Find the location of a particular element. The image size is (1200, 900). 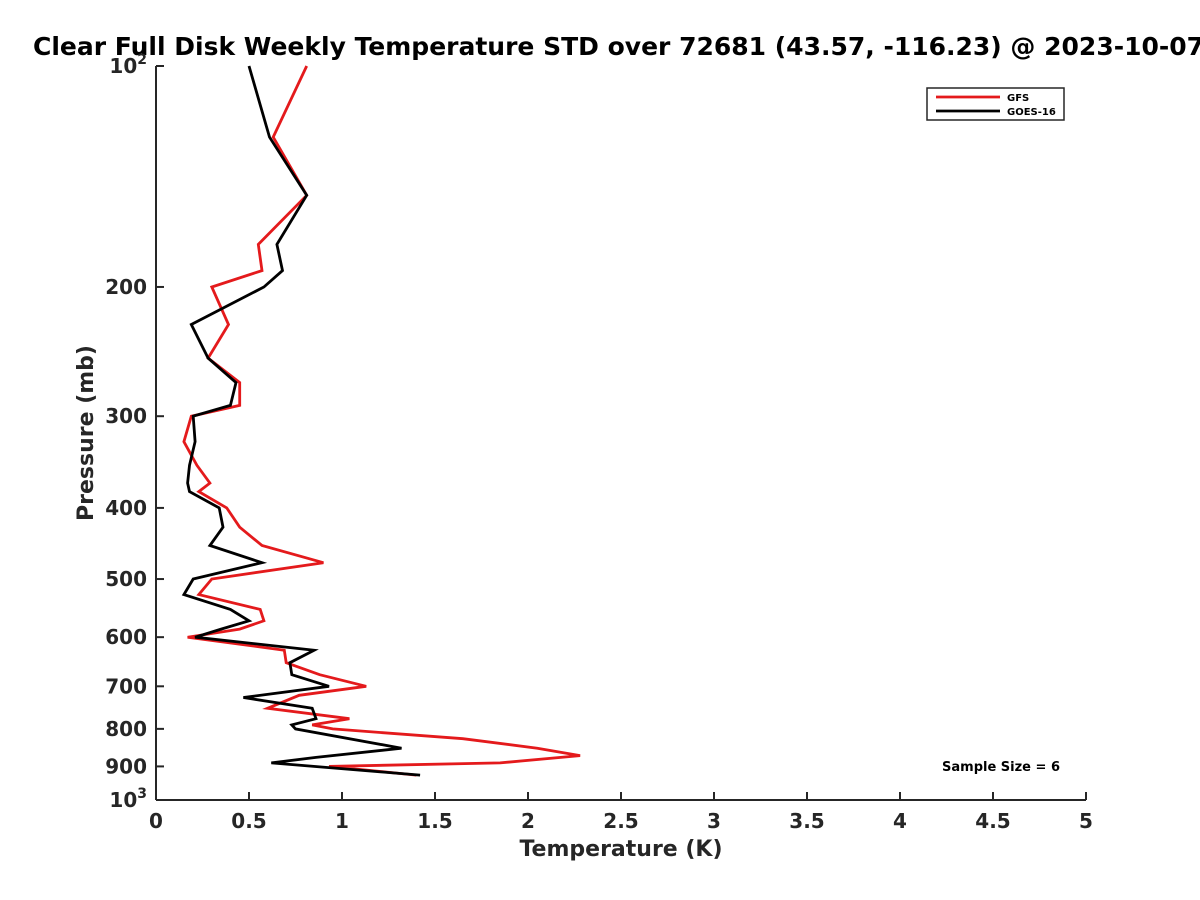

y-tick-label: 500 is located at coordinates (126, 579).